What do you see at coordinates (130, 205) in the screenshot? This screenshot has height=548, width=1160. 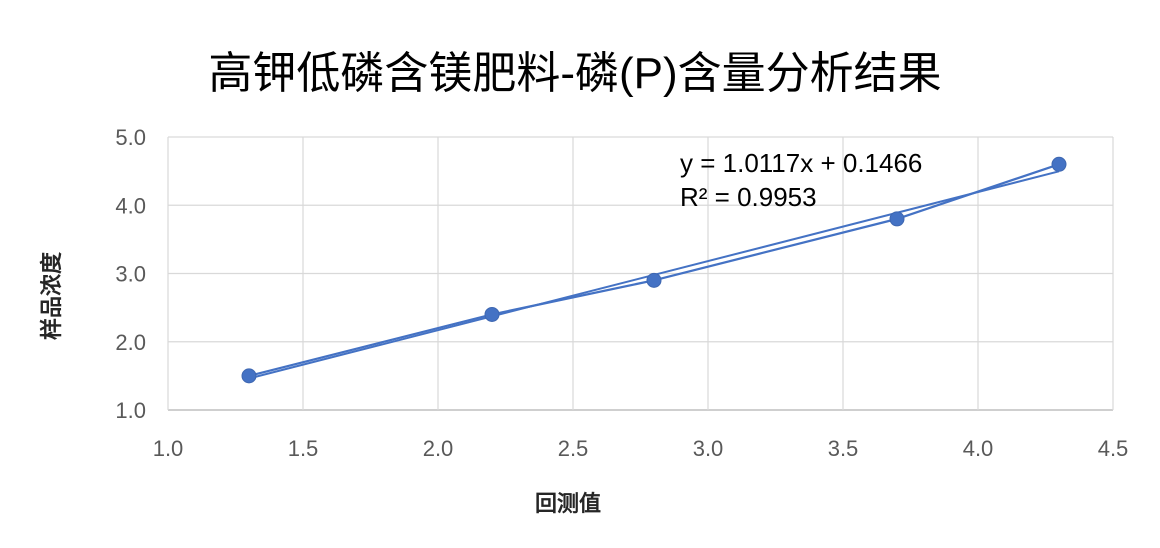 I see `y-tick-label: 4.0` at bounding box center [130, 205].